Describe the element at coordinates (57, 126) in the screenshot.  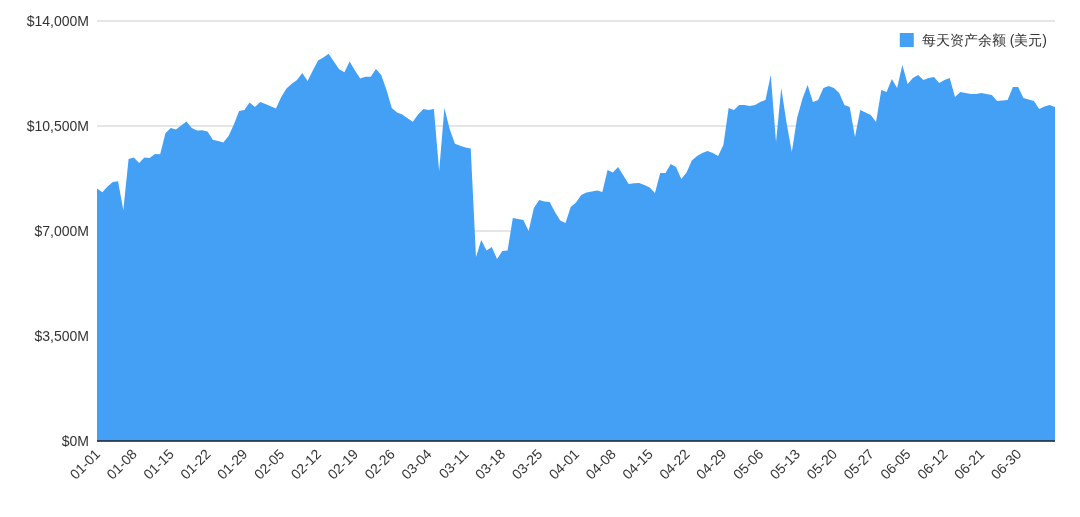
I see `y-tick-label: $10,500M` at that location.